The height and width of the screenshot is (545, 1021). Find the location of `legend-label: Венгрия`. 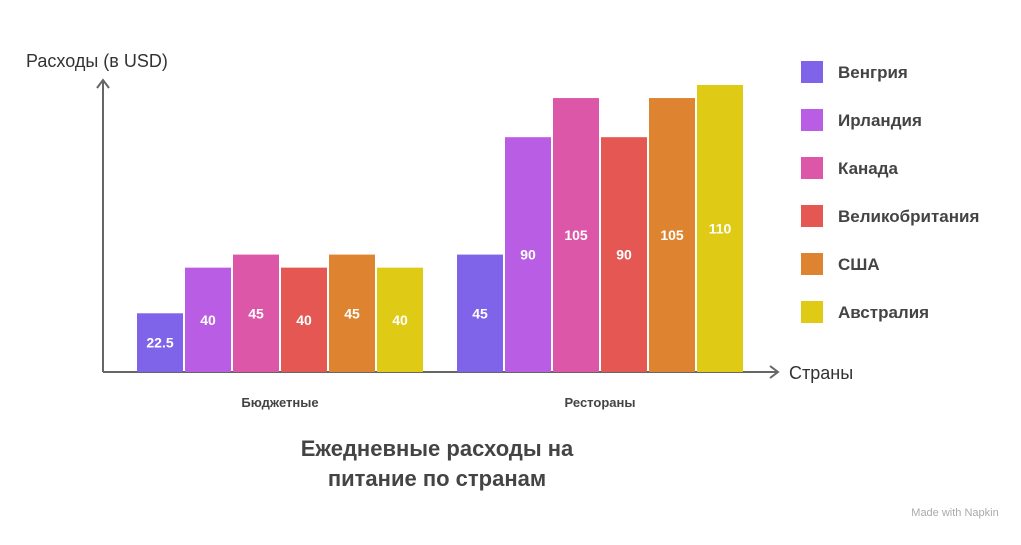

legend-label: Венгрия is located at coordinates (873, 72).